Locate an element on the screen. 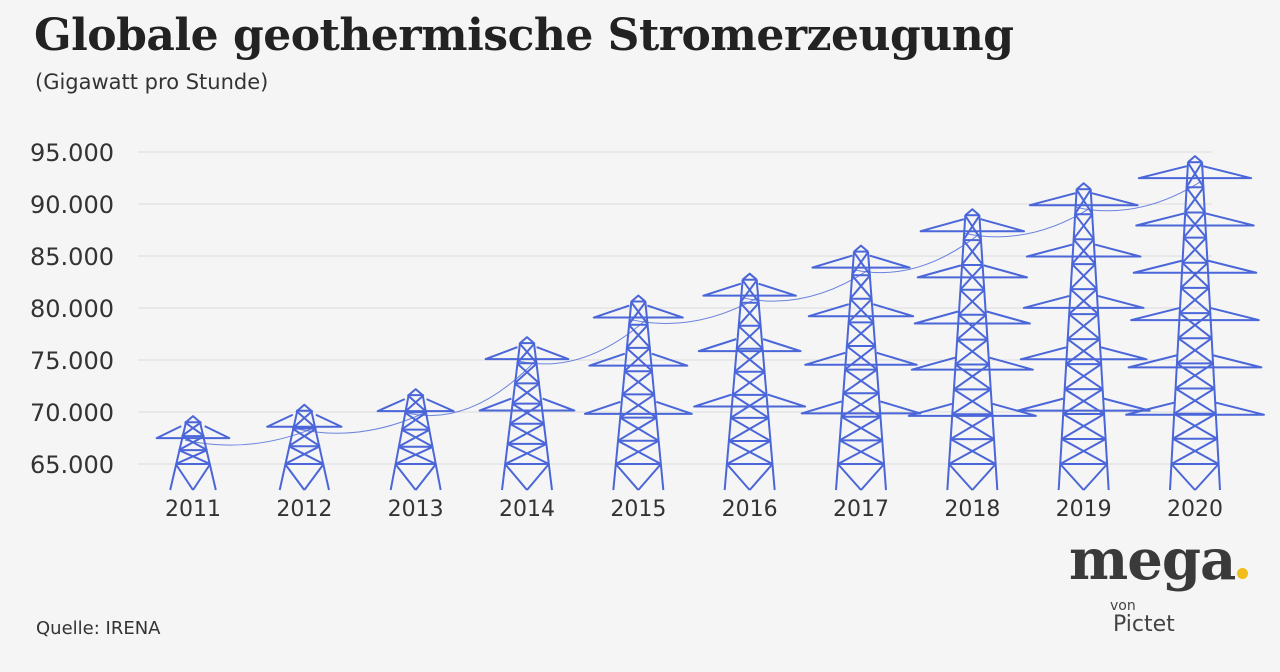 Image resolution: width=1280 pixels, height=672 pixels. y-tick-label: 95.000 is located at coordinates (72, 153).